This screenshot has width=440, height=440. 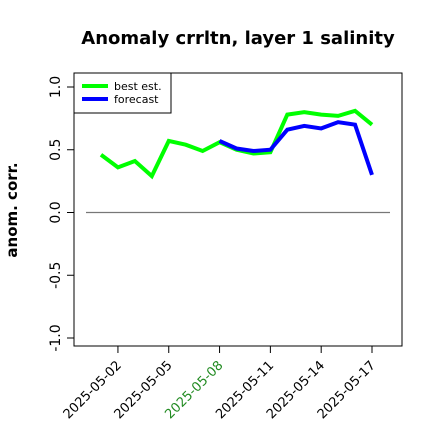 What do you see at coordinates (56, 150) in the screenshot?
I see `y-tick-label: 0.5` at bounding box center [56, 150].